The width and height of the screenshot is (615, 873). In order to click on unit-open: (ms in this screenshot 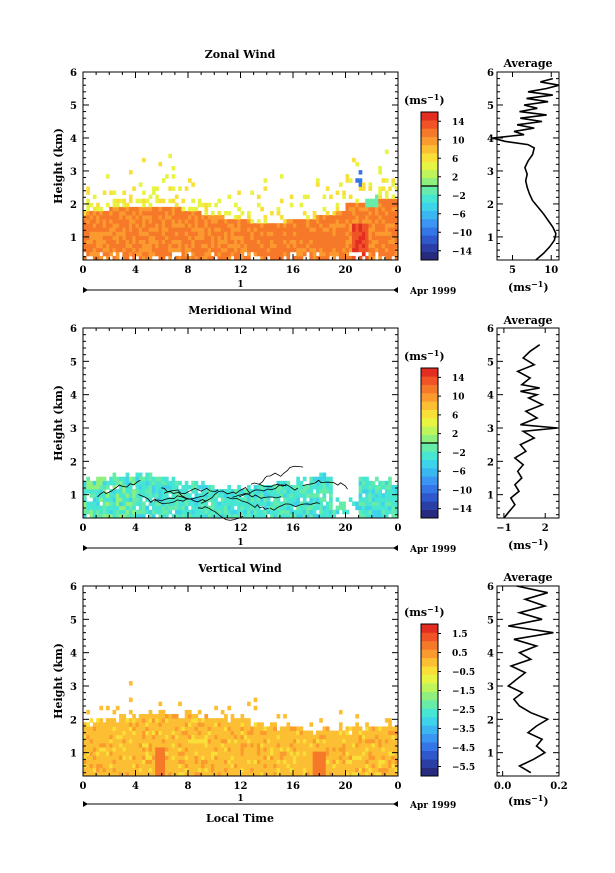, I will do `click(519, 801)`.